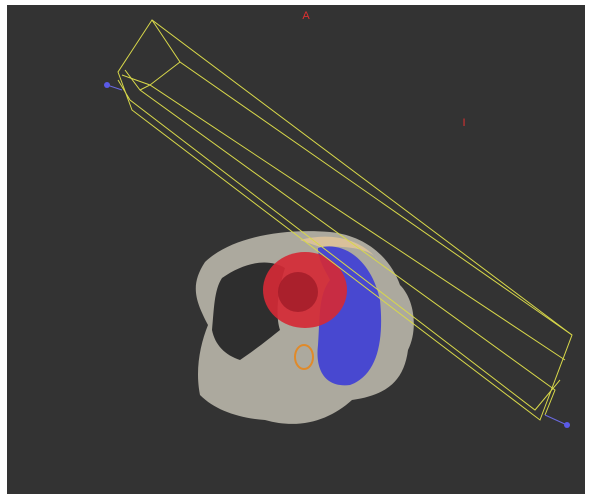  What do you see at coordinates (304, 327) in the screenshot?
I see `anatomy` at bounding box center [304, 327].